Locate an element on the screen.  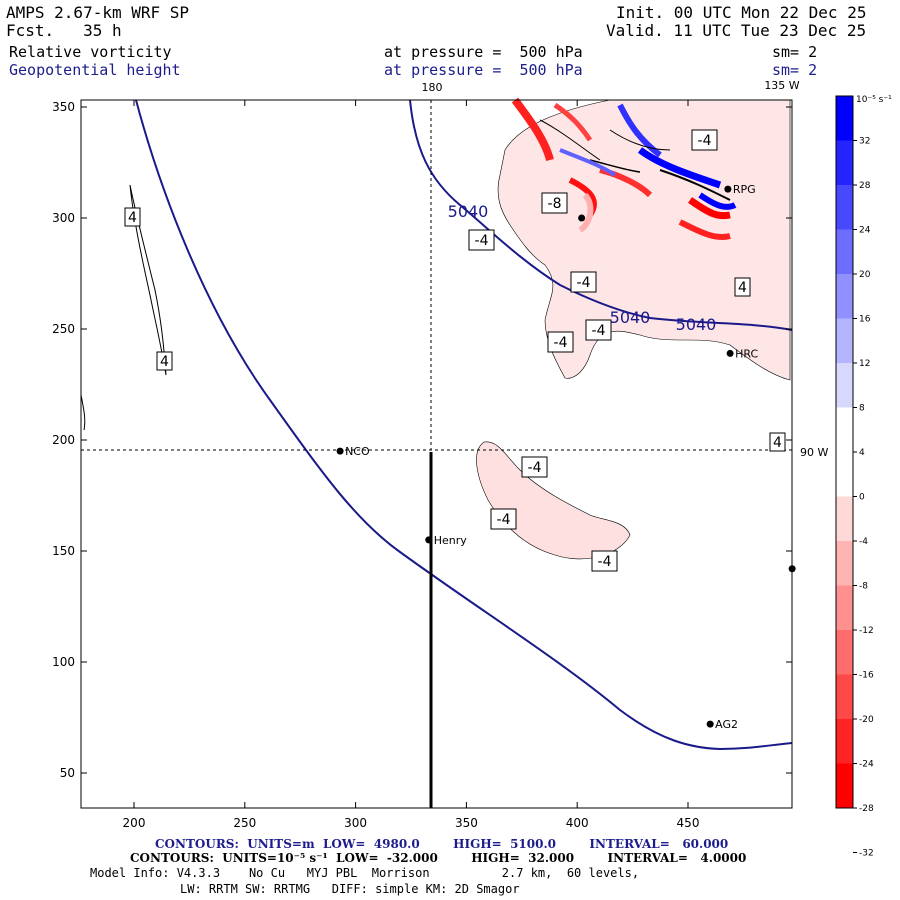
vort-label-neg4-h: -4 is located at coordinates (605, 562).